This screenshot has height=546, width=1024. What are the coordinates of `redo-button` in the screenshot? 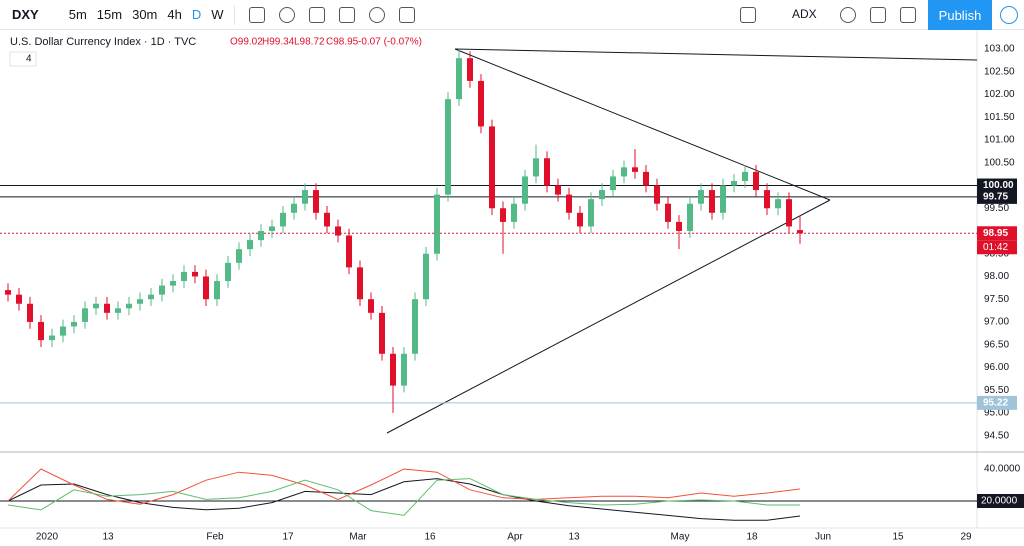 It's located at (467, 15).